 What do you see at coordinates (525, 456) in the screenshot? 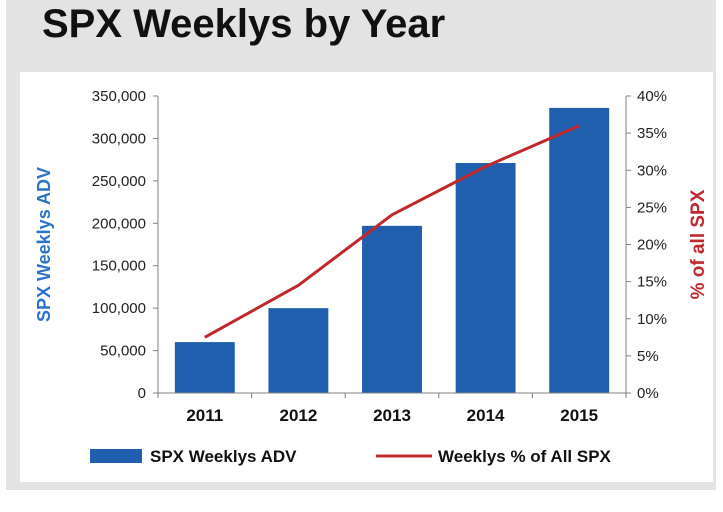
I see `legend-label-line: Weeklys % of All SPX` at bounding box center [525, 456].